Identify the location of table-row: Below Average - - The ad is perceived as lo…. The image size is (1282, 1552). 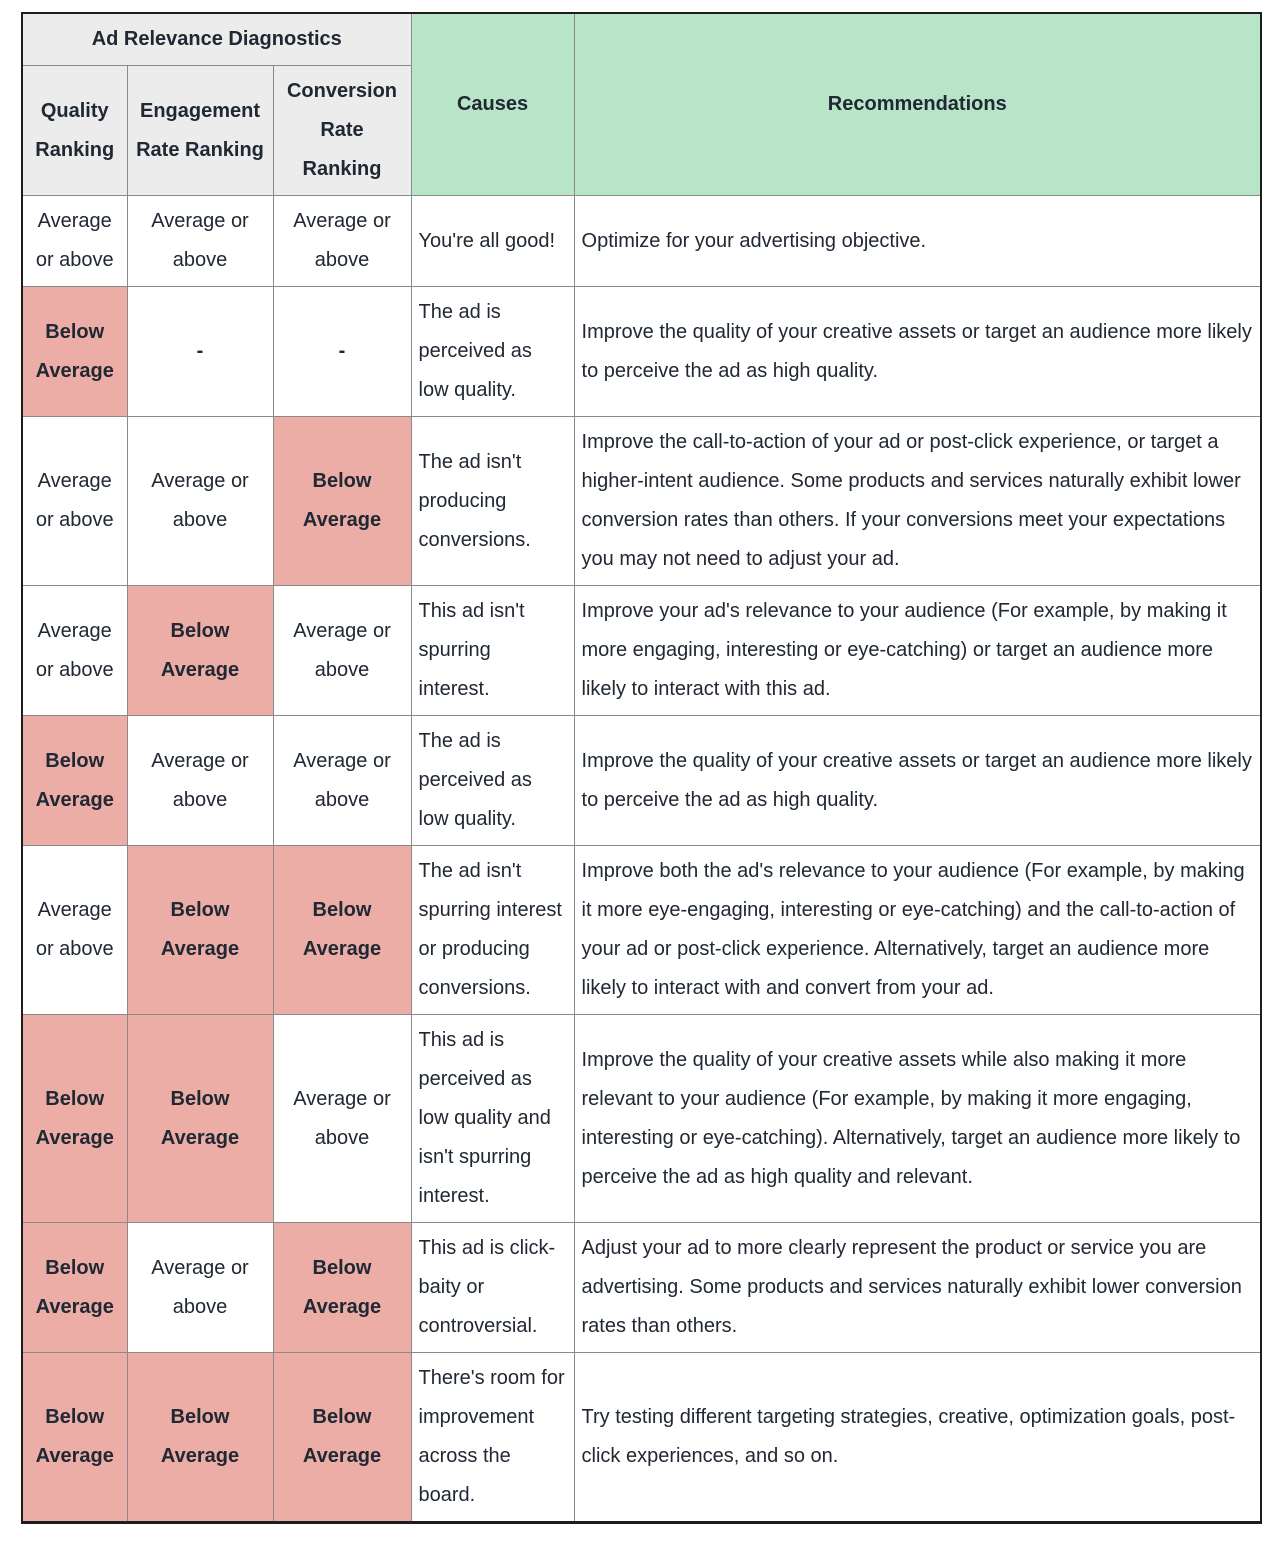
(641, 351).